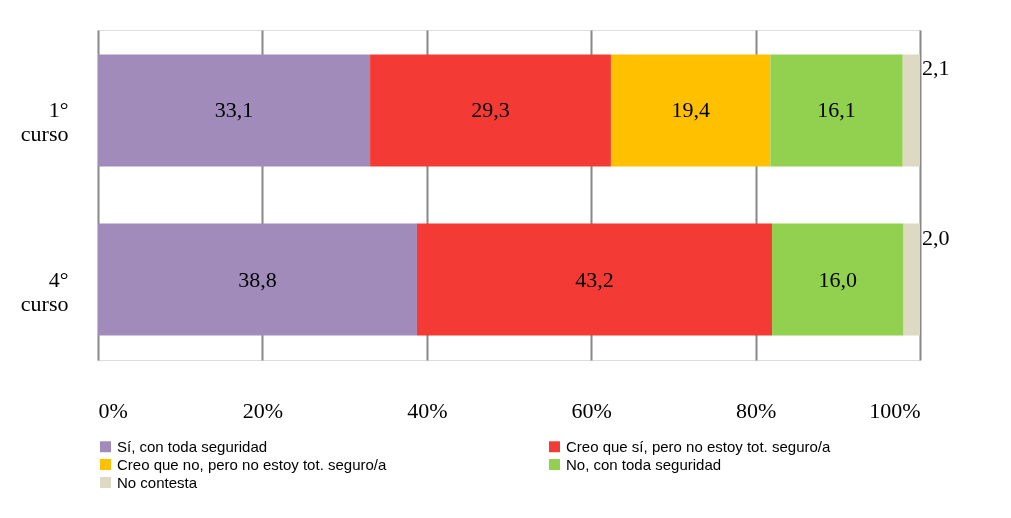  Describe the element at coordinates (427, 410) in the screenshot. I see `x-tick-label: 40%` at that location.